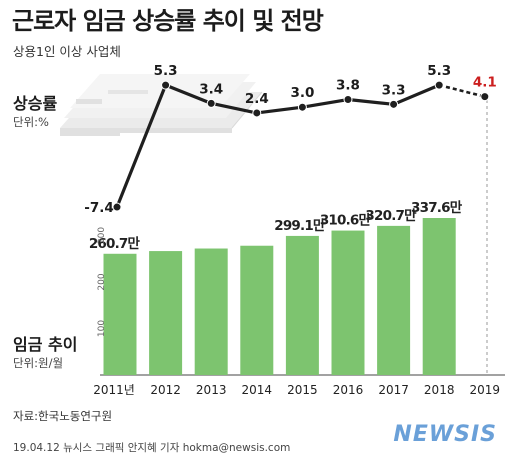 This screenshot has height=463, width=515. I want to click on x-axis-label: 2014, so click(257, 390).